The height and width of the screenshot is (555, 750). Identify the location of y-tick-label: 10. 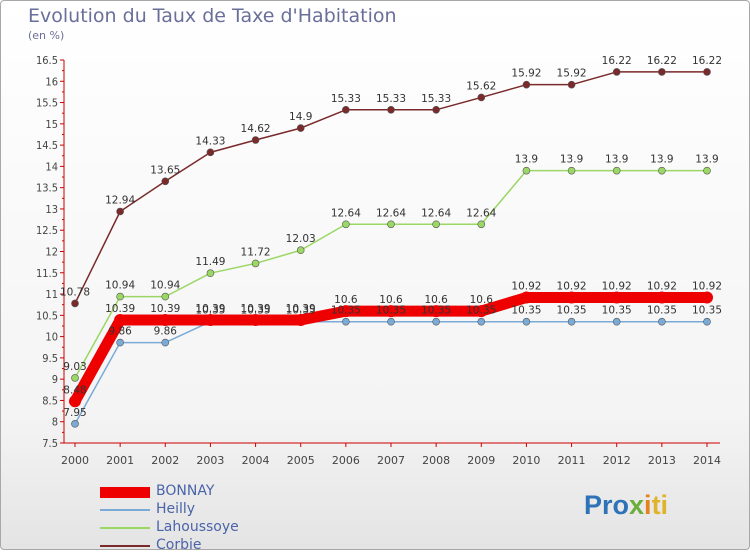
(51, 337).